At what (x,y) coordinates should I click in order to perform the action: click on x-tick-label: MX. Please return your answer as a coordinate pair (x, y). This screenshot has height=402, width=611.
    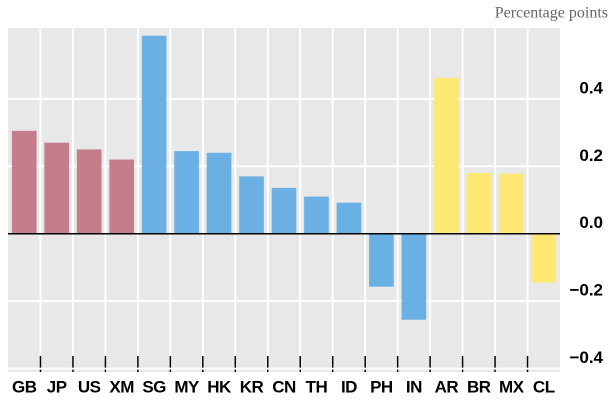
    Looking at the image, I should click on (512, 386).